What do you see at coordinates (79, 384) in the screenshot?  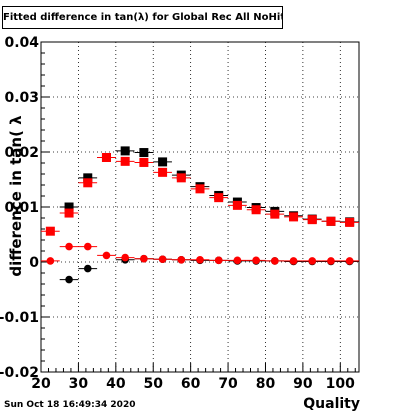 I see `x-tick-label: 30` at bounding box center [79, 384].